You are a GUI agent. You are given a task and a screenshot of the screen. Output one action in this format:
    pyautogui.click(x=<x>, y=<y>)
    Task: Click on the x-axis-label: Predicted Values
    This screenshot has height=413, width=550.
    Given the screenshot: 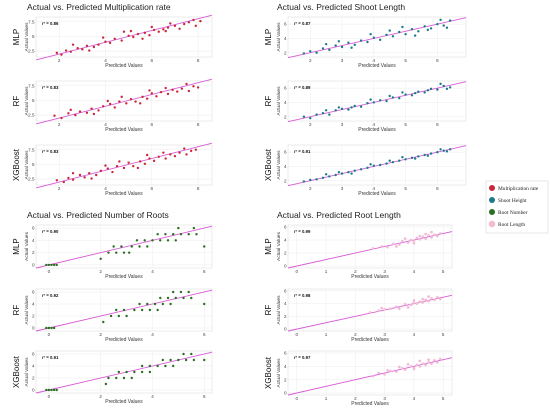 What is the action you would take?
    pyautogui.click(x=370, y=277)
    